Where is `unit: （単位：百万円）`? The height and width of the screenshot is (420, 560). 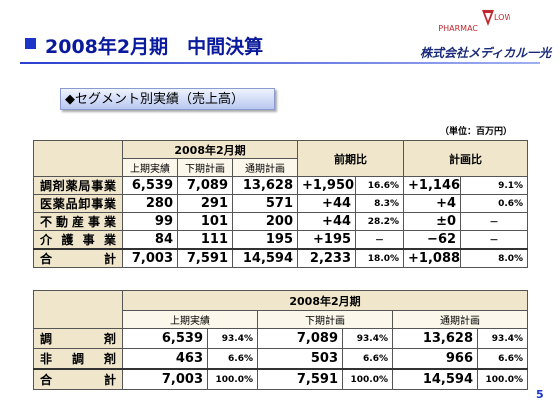
unit: （単位：百万円） is located at coordinates (476, 132).